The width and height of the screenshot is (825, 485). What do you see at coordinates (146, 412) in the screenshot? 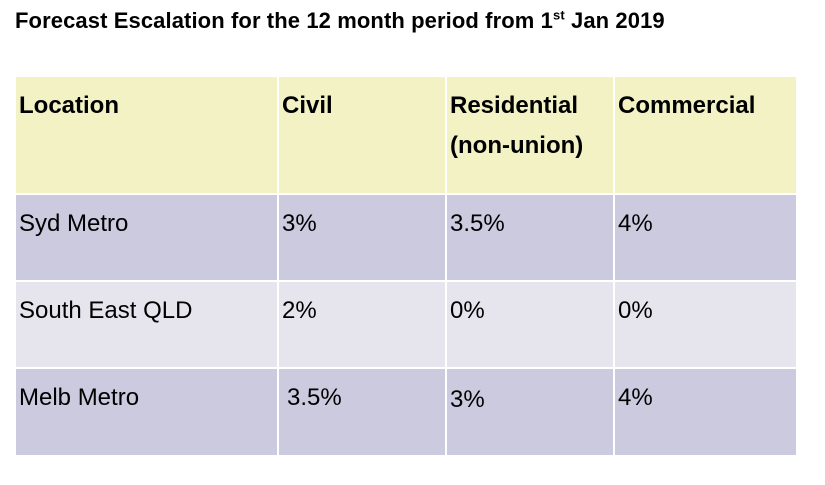
I see `table-cell-location: Melb Metro` at bounding box center [146, 412].